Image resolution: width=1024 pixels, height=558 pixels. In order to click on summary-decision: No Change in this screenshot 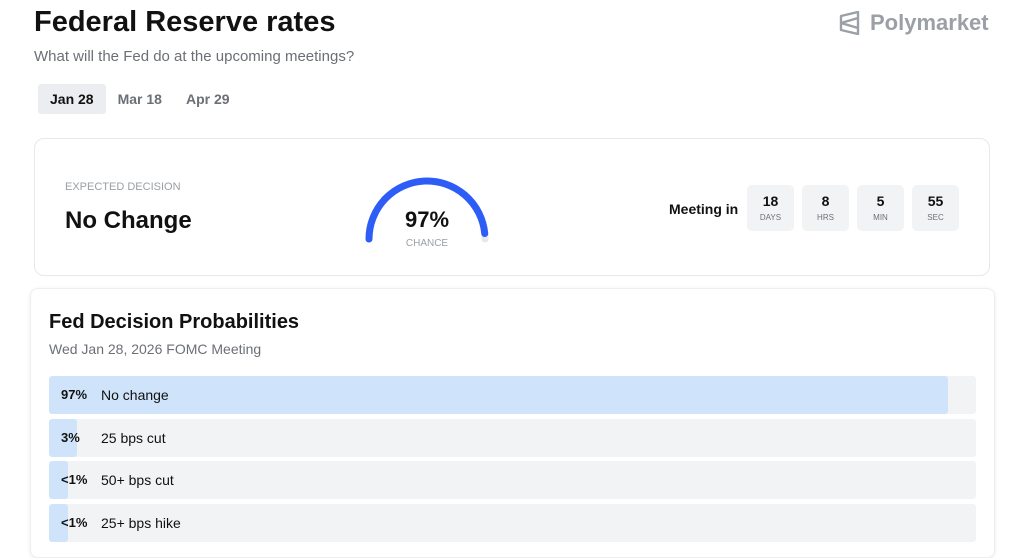, I will do `click(128, 220)`.